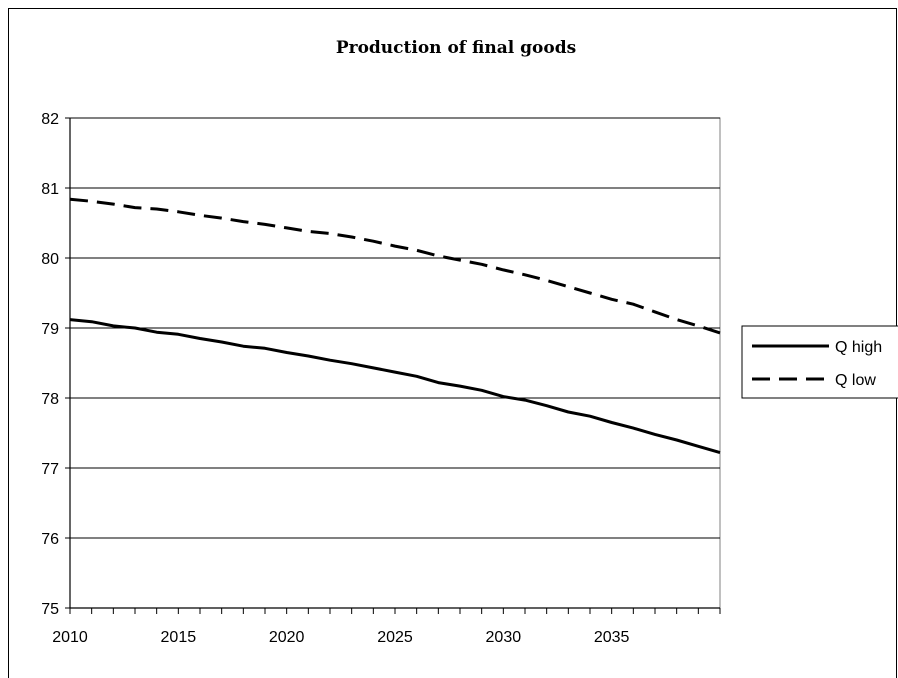  What do you see at coordinates (50, 539) in the screenshot?
I see `y-tick-label-76: 76` at bounding box center [50, 539].